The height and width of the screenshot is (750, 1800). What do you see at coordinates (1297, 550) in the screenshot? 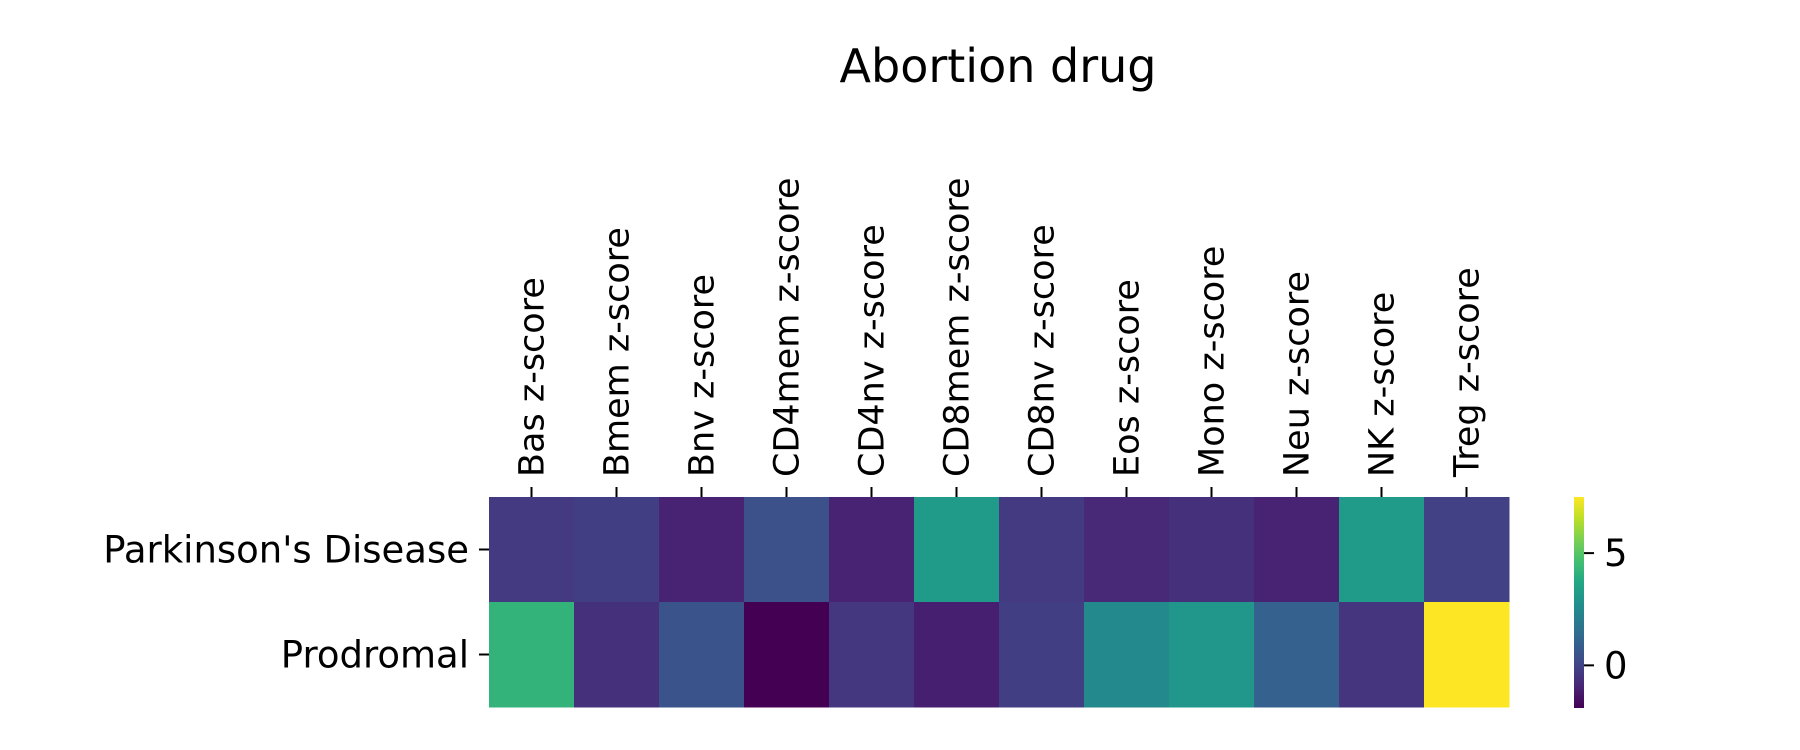
I see `heatmap-cell-r0-c9` at bounding box center [1297, 550].